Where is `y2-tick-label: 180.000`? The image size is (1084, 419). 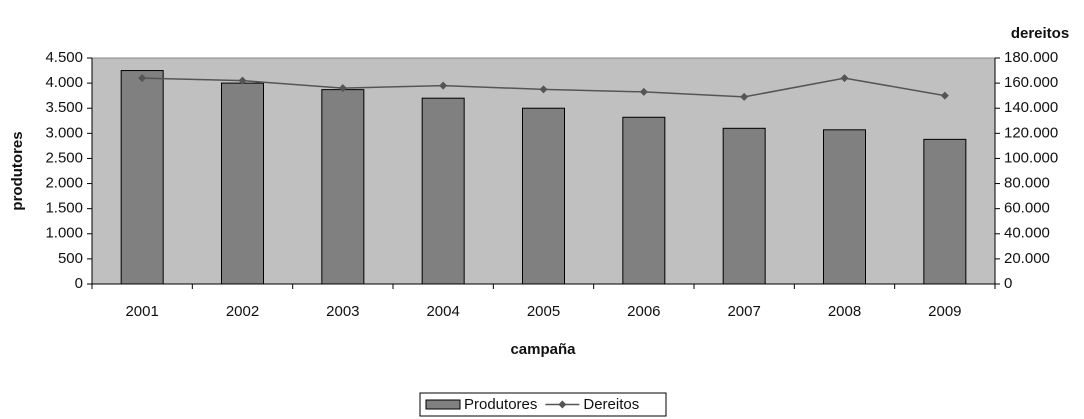
y2-tick-label: 180.000 is located at coordinates (1031, 57).